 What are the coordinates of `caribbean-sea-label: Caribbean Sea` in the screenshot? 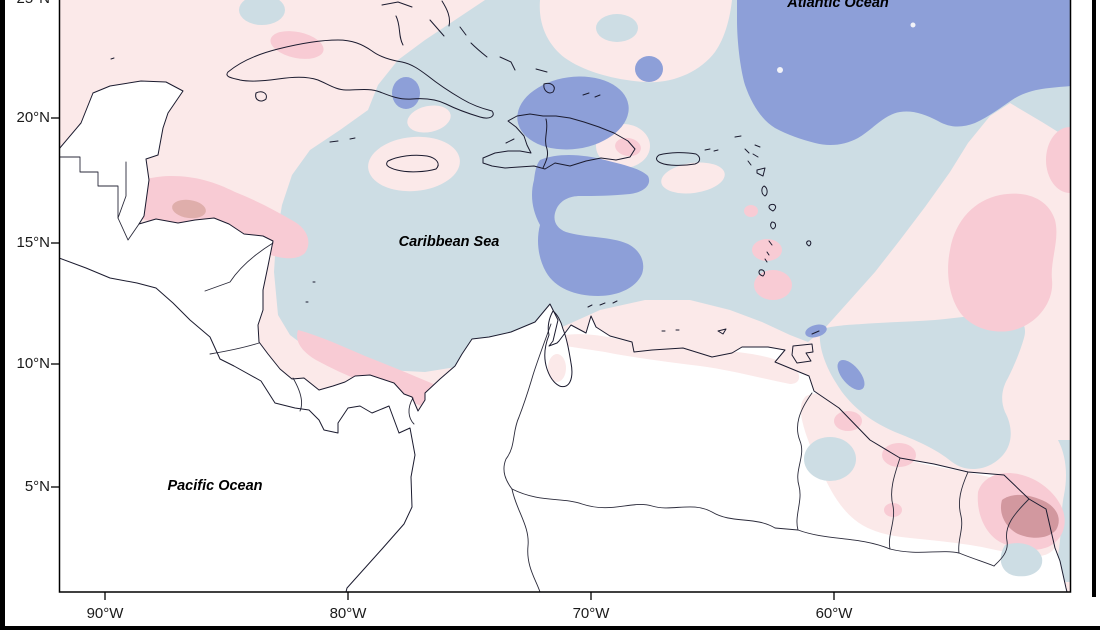 It's located at (449, 242).